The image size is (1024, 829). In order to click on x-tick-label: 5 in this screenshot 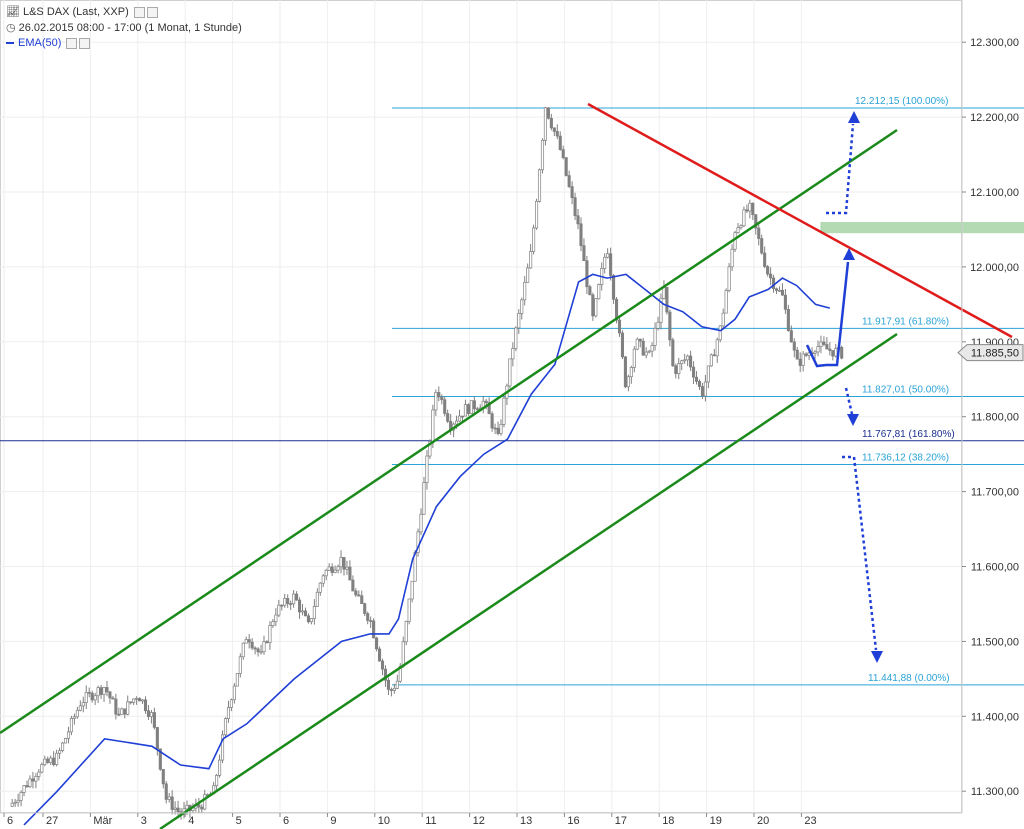, I will do `click(239, 821)`.